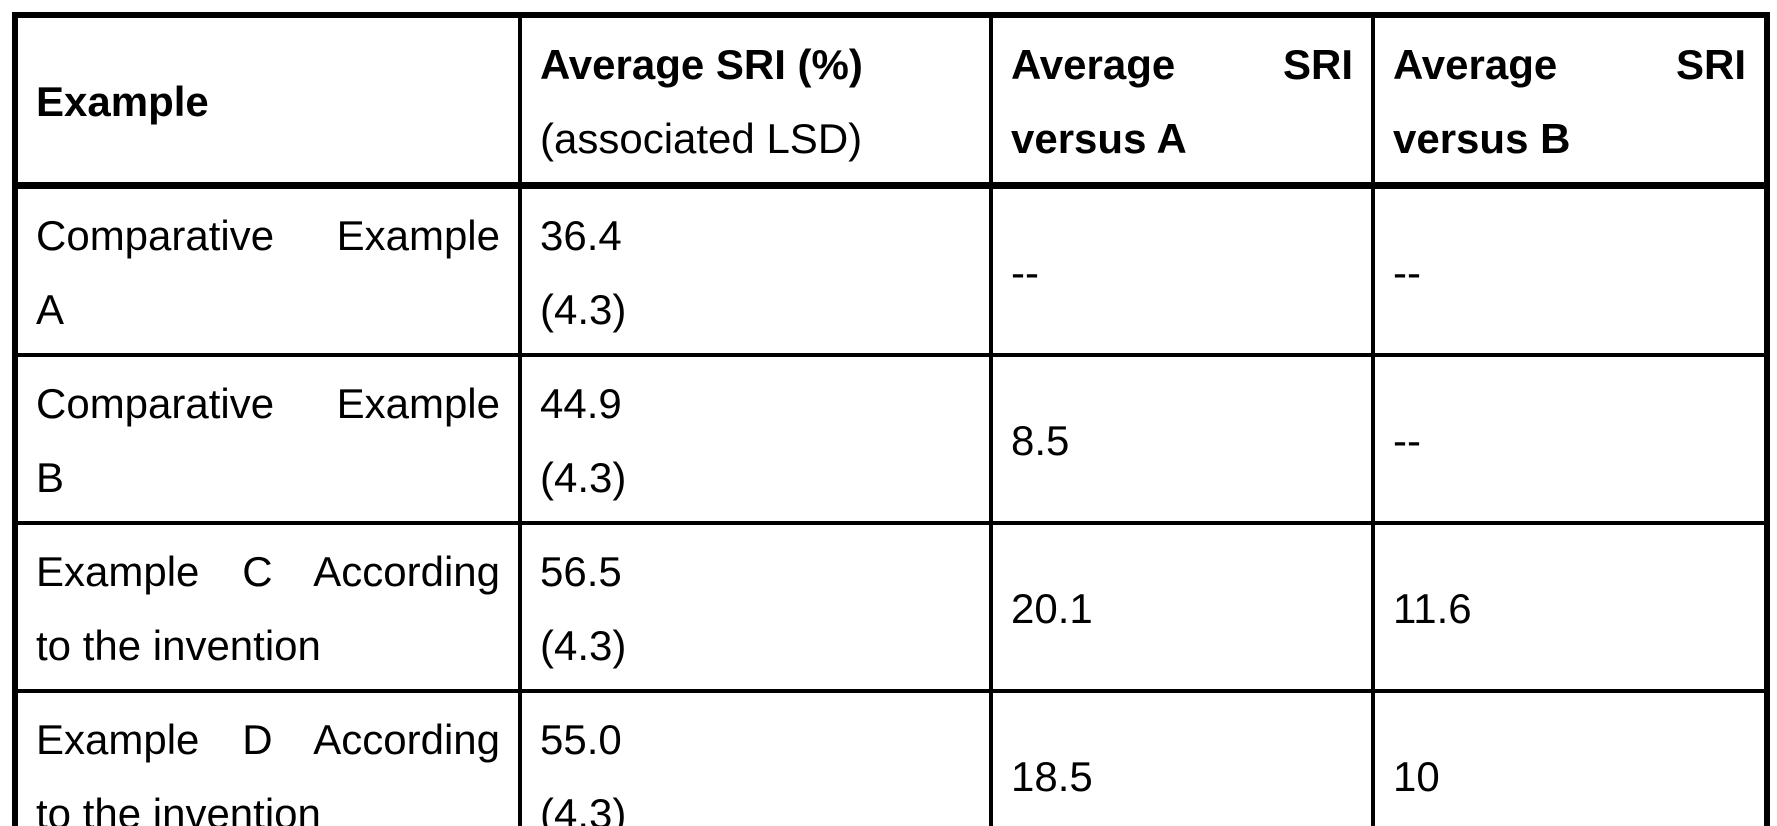 The height and width of the screenshot is (826, 1777). What do you see at coordinates (581, 739) in the screenshot?
I see `sri-value: 55.0` at bounding box center [581, 739].